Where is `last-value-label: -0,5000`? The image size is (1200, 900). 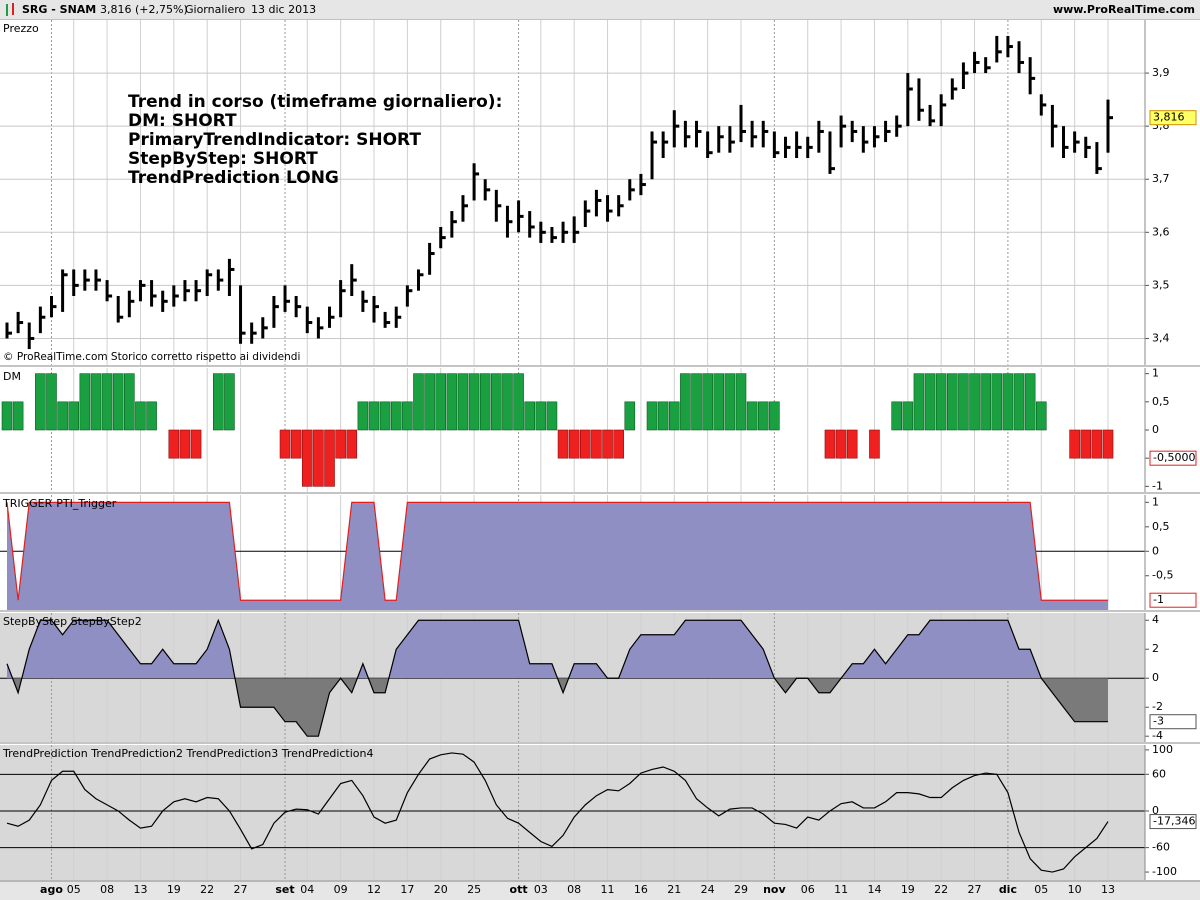
last-value-label: -0,5000 is located at coordinates (1174, 457).